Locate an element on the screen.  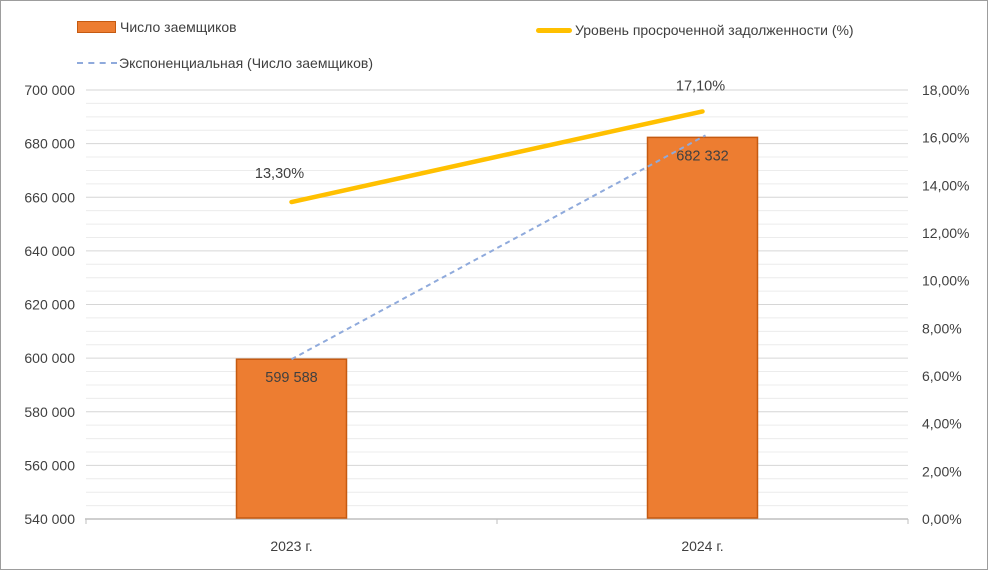
left-axis-tick-label: 620 000 is located at coordinates (49, 305).